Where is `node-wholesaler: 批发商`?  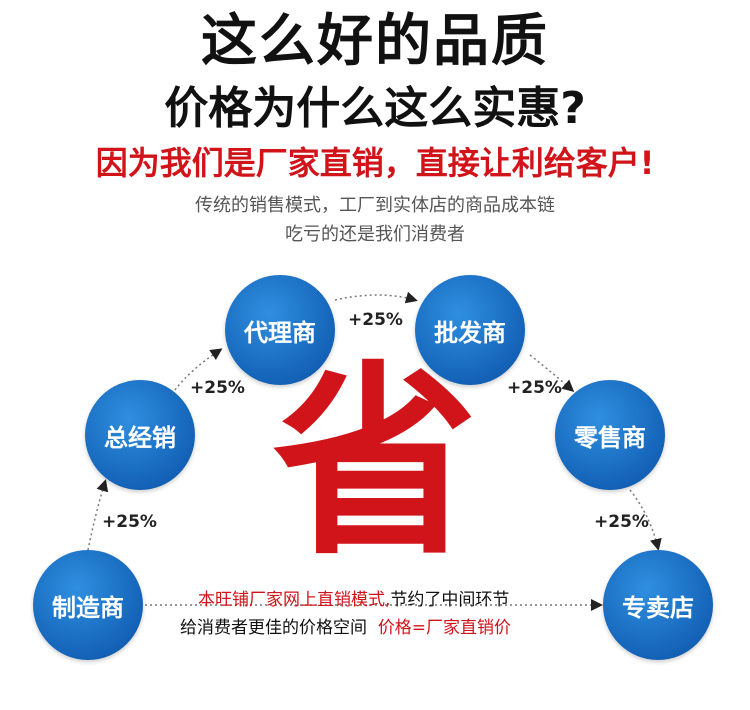
node-wholesaler: 批发商 is located at coordinates (470, 330).